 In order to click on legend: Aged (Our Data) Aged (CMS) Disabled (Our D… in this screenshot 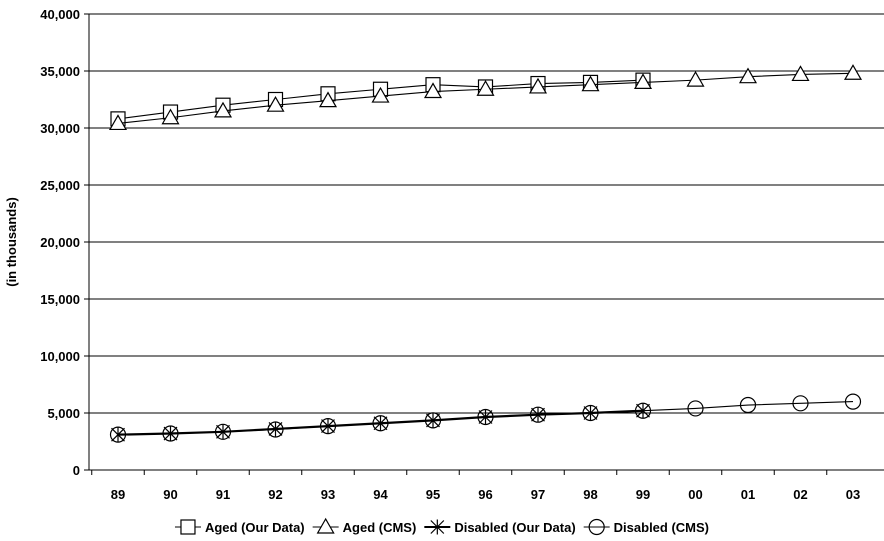, I will do `click(441, 526)`.